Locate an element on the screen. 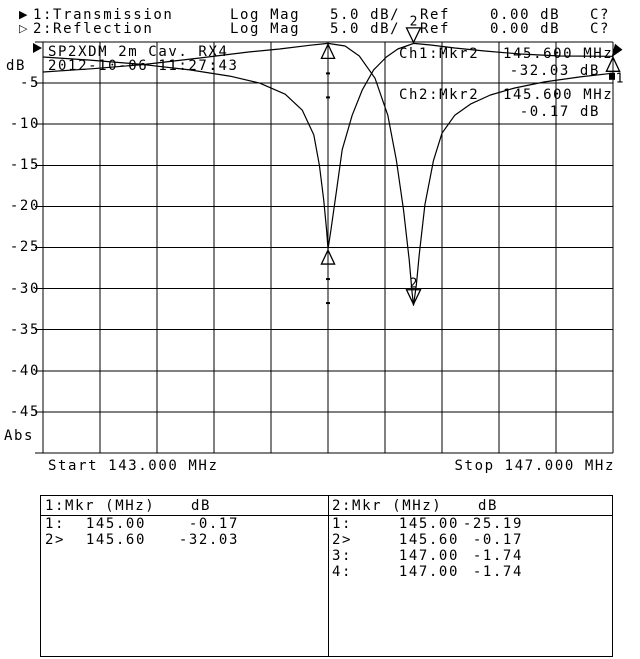  y-axis-bottom-label: Abs is located at coordinates (19, 436).